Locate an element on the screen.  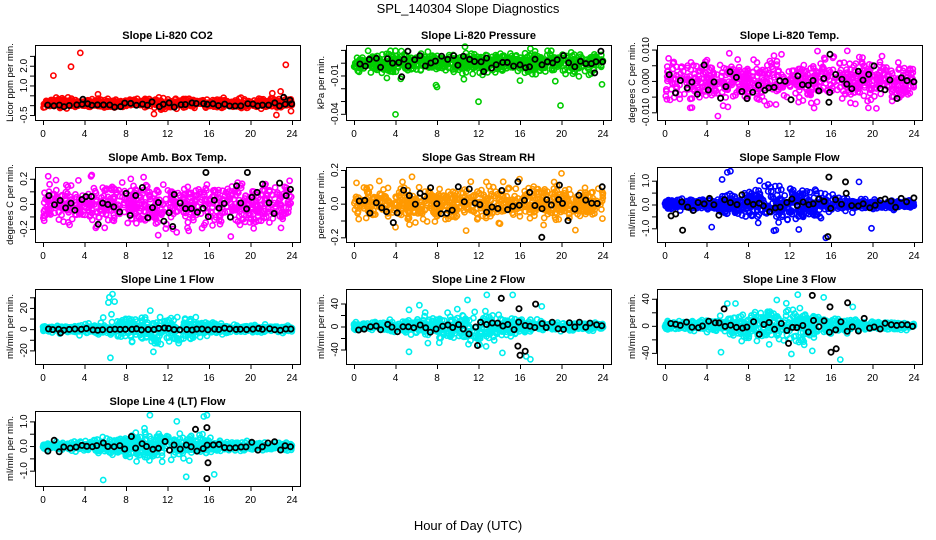
y-axis-label: degrees C per min. is located at coordinates (632, 82).